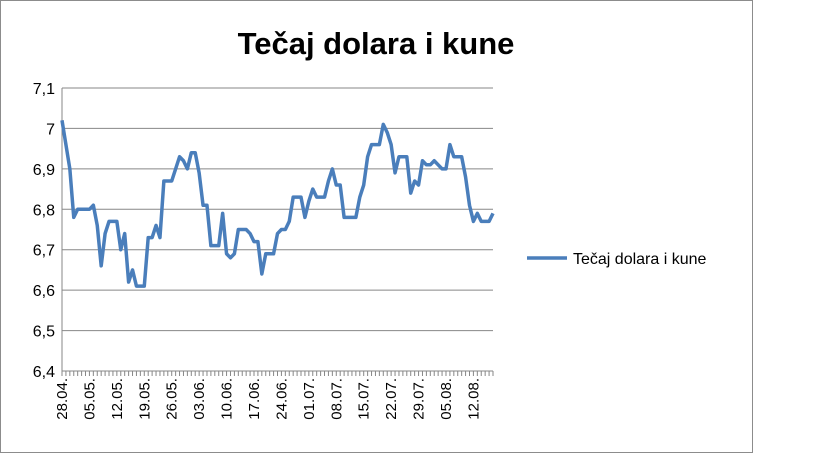  Describe the element at coordinates (144, 399) in the screenshot. I see `x-tick-label: 19.05.` at that location.